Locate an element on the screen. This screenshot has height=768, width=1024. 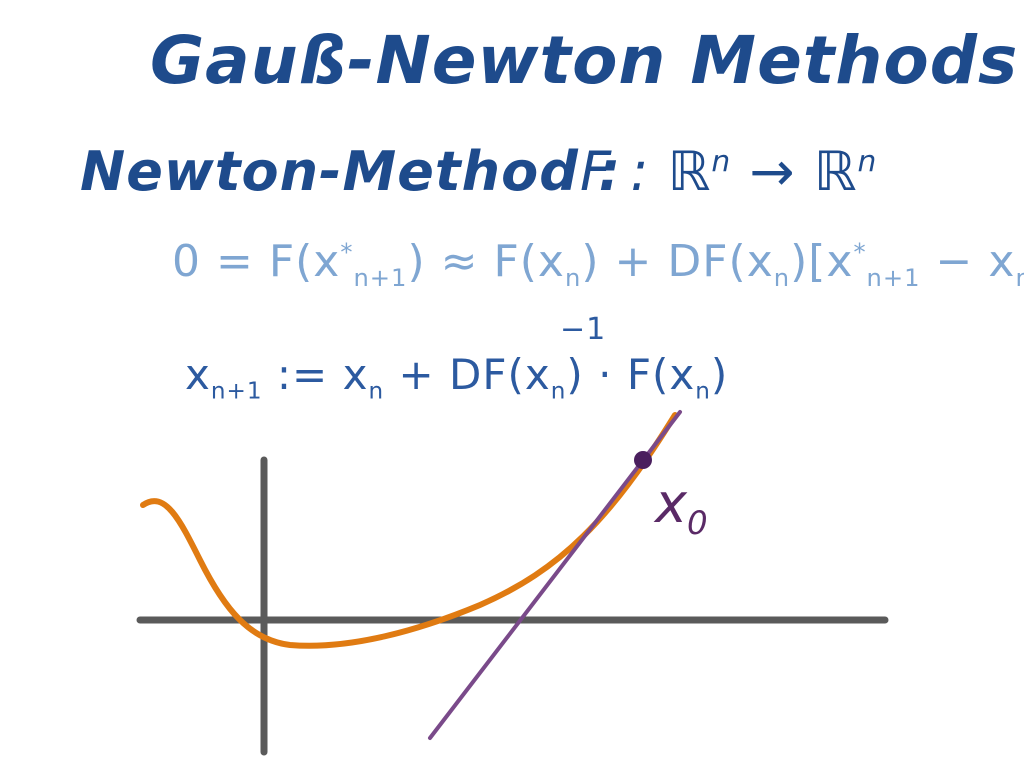
x0-label: x0 is located at coordinates (681, 507).